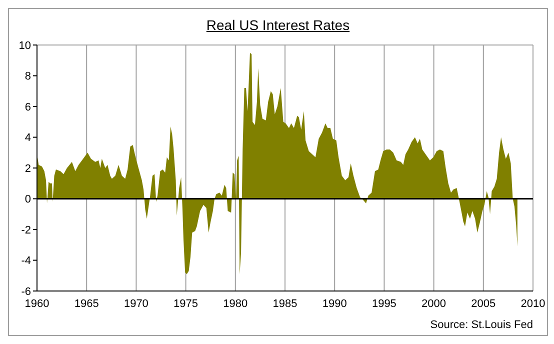 This screenshot has height=344, width=554. Describe the element at coordinates (27, 138) in the screenshot. I see `y-tick-label: 4` at that location.